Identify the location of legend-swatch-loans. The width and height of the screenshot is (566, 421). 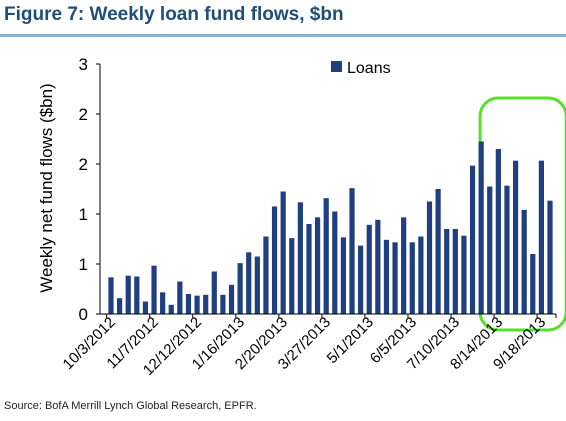
(336, 66).